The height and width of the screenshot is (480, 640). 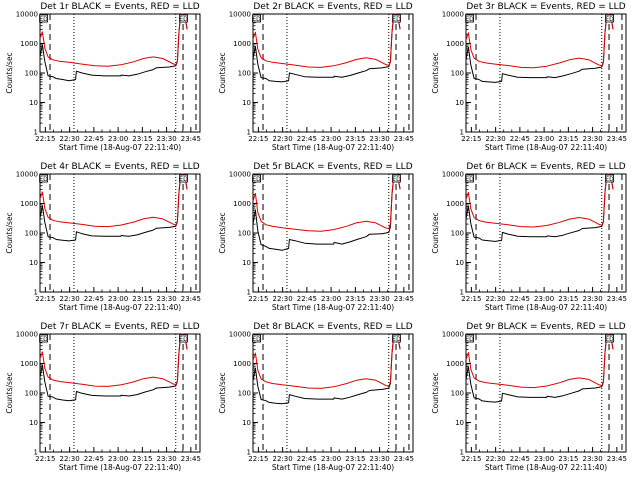 What do you see at coordinates (332, 7) in the screenshot?
I see `chart-title: Det 2r BLACK = Events, RED = LLD` at bounding box center [332, 7].